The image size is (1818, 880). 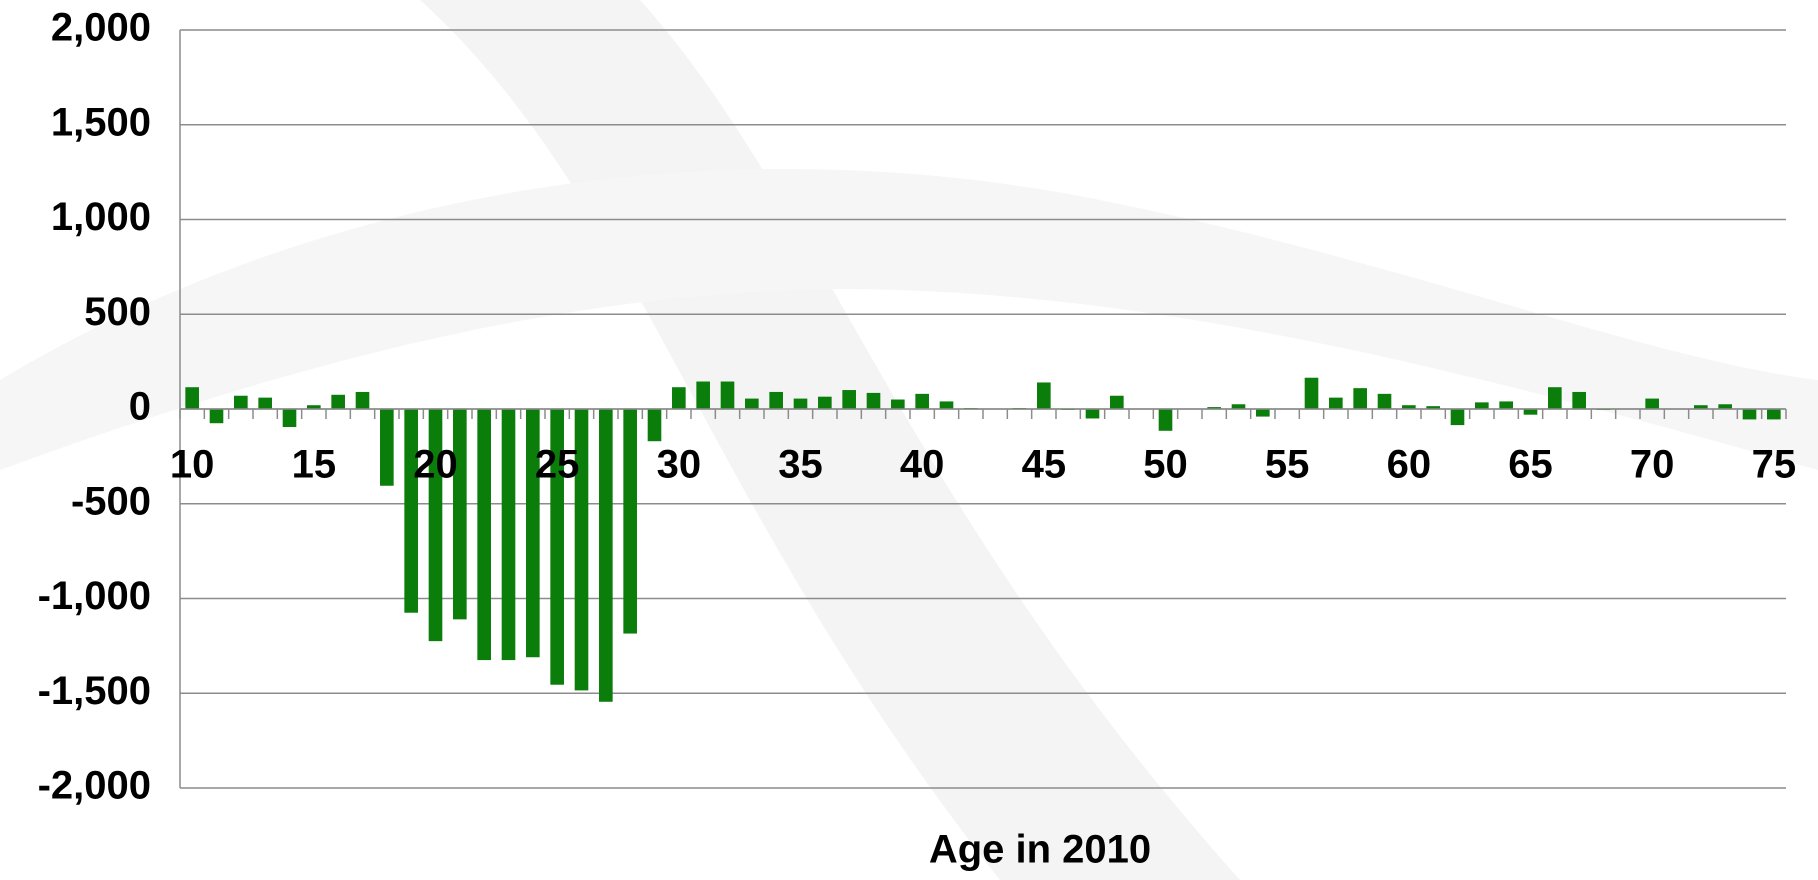 What do you see at coordinates (94, 596) in the screenshot?
I see `y-tick-label: -1,000` at bounding box center [94, 596].